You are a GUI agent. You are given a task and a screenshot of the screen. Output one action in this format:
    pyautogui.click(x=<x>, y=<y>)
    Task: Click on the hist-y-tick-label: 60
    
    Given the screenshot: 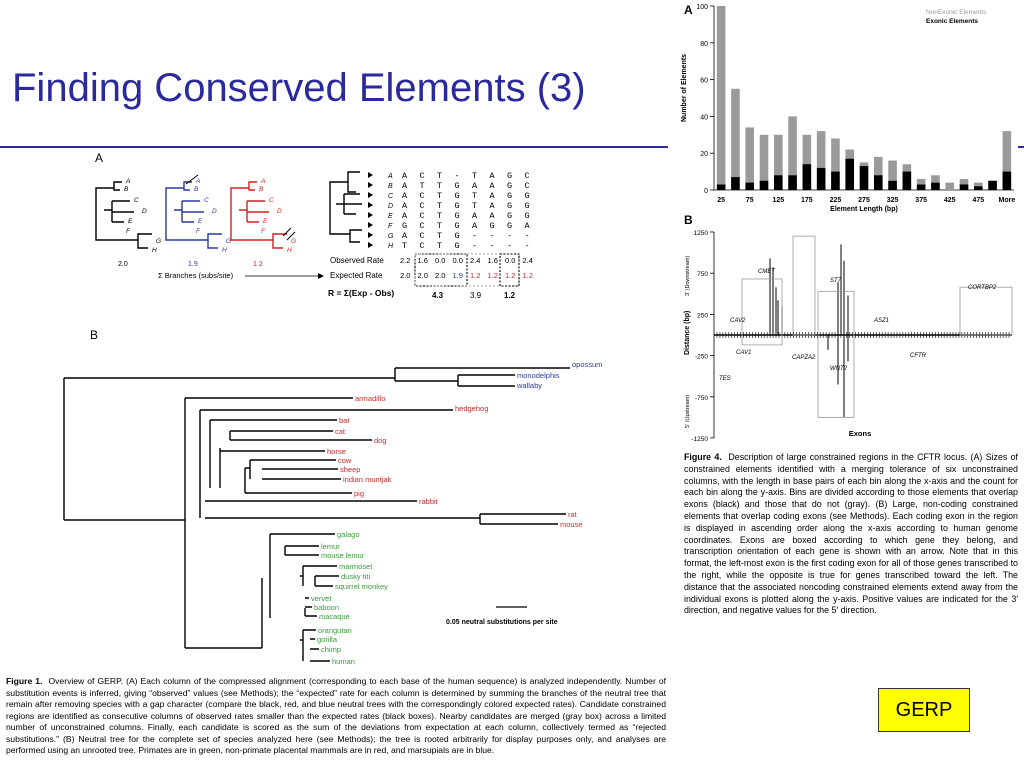 What is the action you would take?
    pyautogui.click(x=704, y=81)
    